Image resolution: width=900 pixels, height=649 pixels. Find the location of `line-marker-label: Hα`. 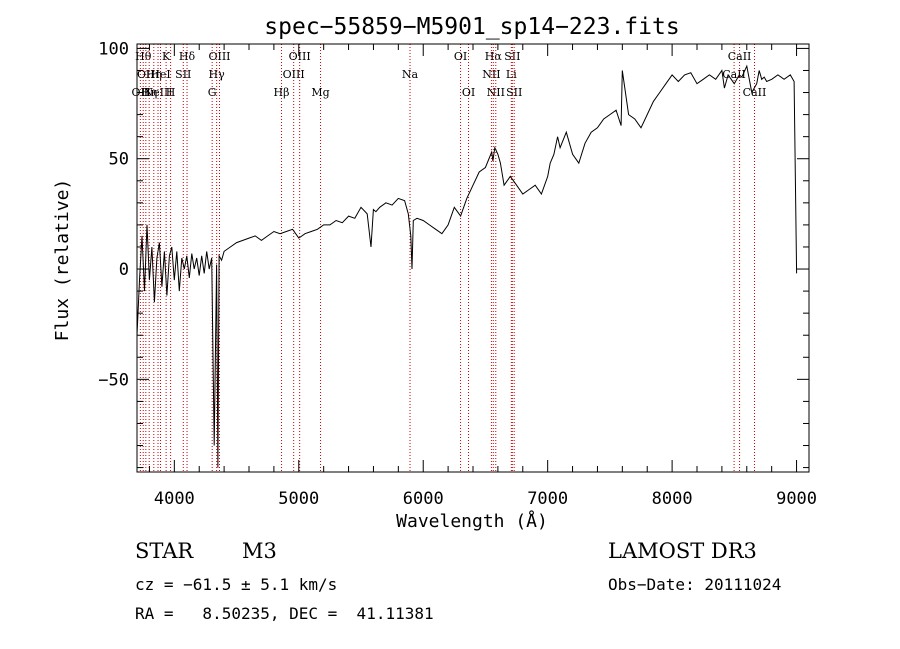

line-marker-label: Hα is located at coordinates (494, 56).